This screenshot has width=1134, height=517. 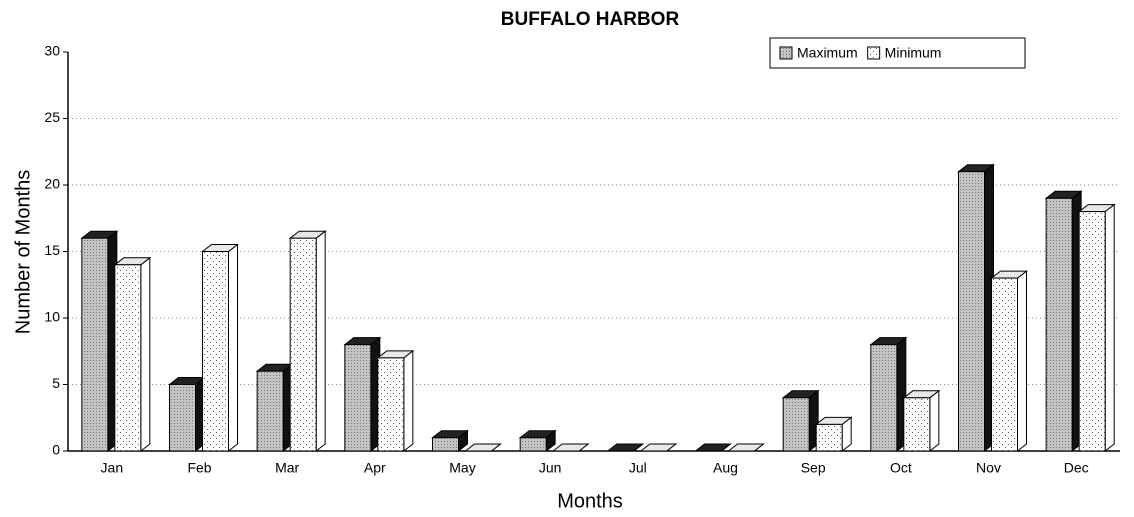 I want to click on y-tick-label: 20, so click(x=52, y=184).